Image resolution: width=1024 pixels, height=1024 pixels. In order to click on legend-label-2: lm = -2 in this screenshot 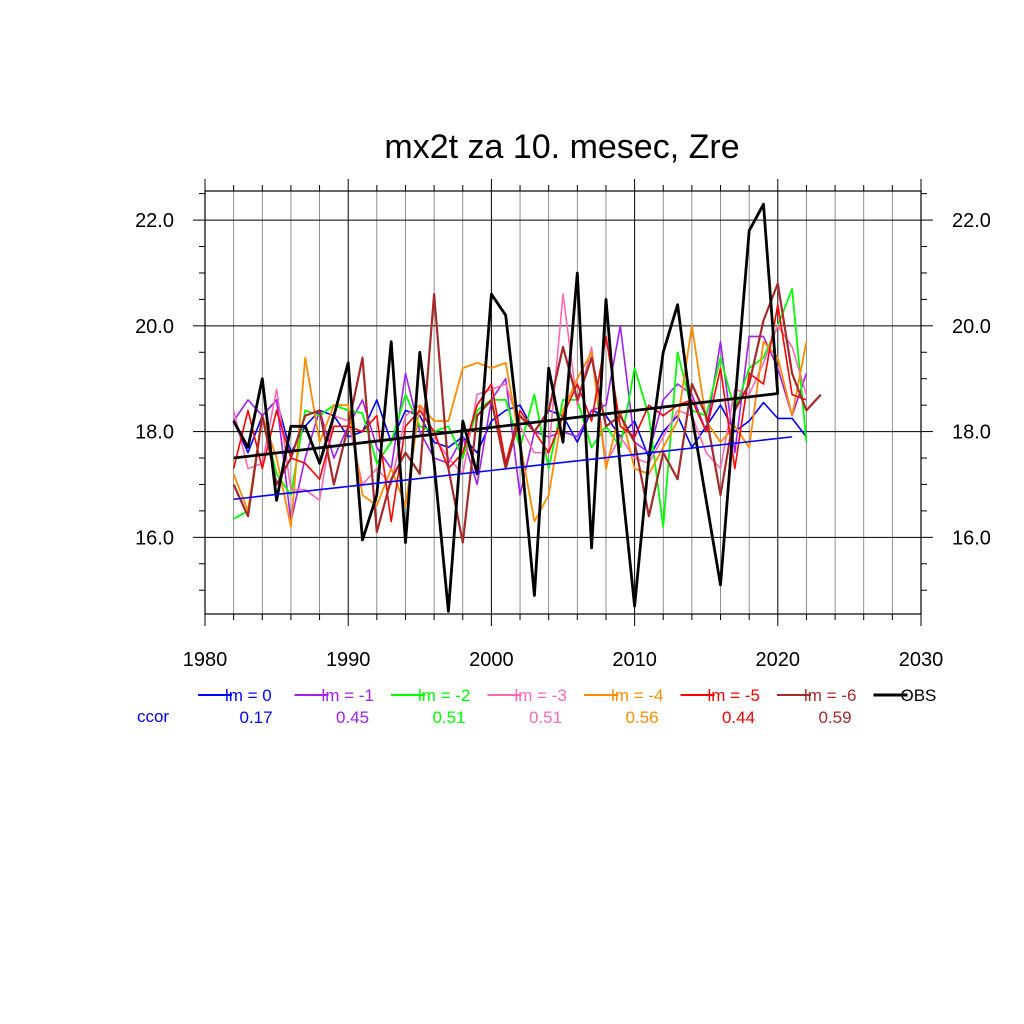, I will do `click(444, 695)`.